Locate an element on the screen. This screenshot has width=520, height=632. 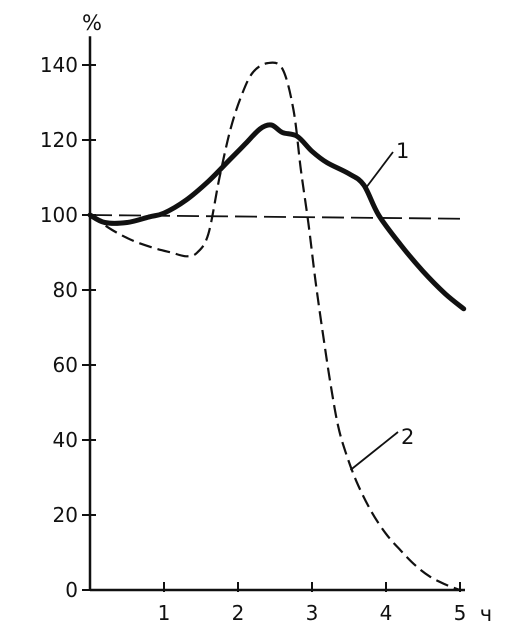
y-tick-label: 100 is located at coordinates (59, 215).